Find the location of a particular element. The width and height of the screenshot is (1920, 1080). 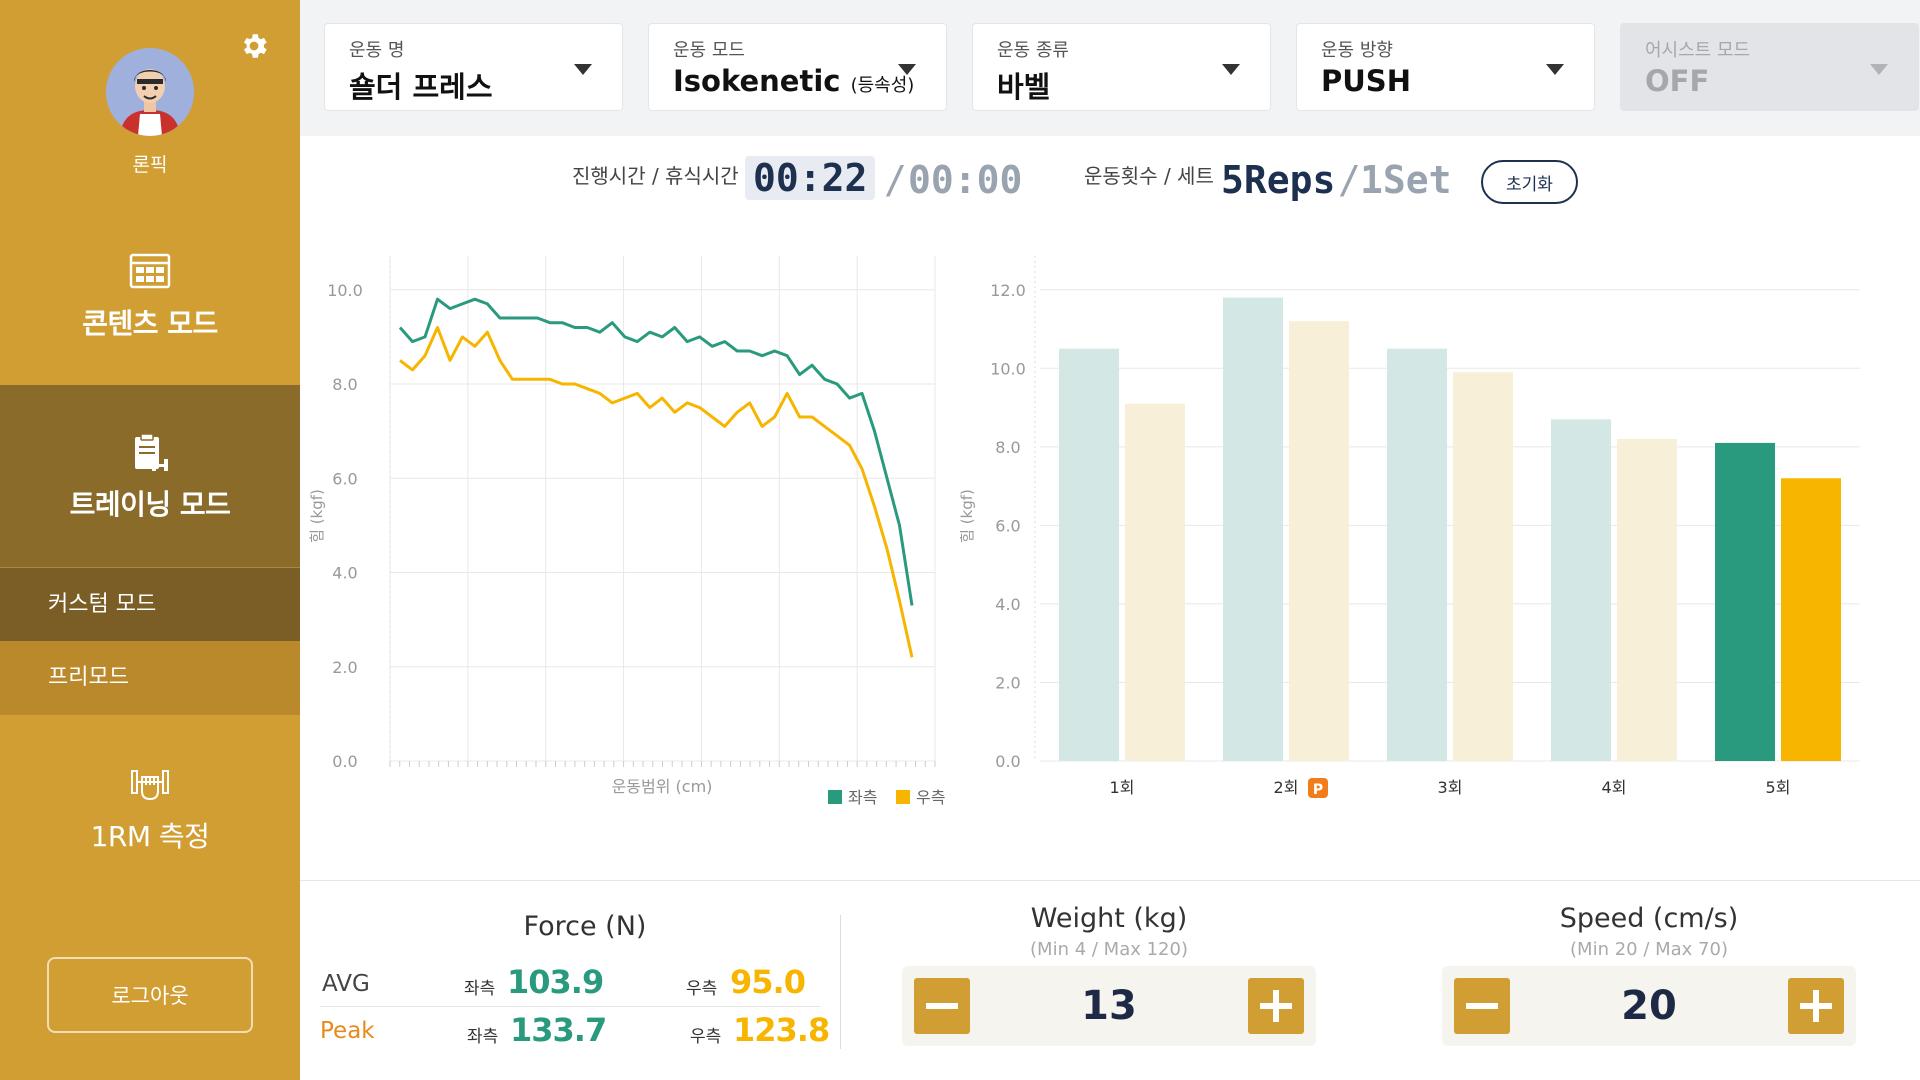

nav-1rm-label: 1RM 측정 is located at coordinates (150, 836).